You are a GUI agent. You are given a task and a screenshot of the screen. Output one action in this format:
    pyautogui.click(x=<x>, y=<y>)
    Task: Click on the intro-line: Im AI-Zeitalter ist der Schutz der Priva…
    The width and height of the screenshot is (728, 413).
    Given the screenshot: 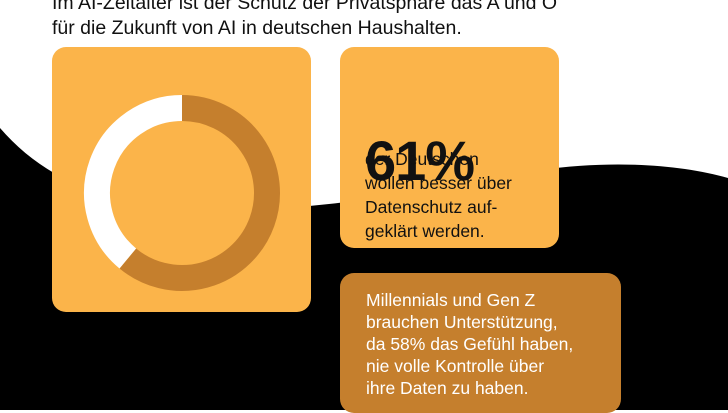 What is the action you would take?
    pyautogui.click(x=305, y=7)
    